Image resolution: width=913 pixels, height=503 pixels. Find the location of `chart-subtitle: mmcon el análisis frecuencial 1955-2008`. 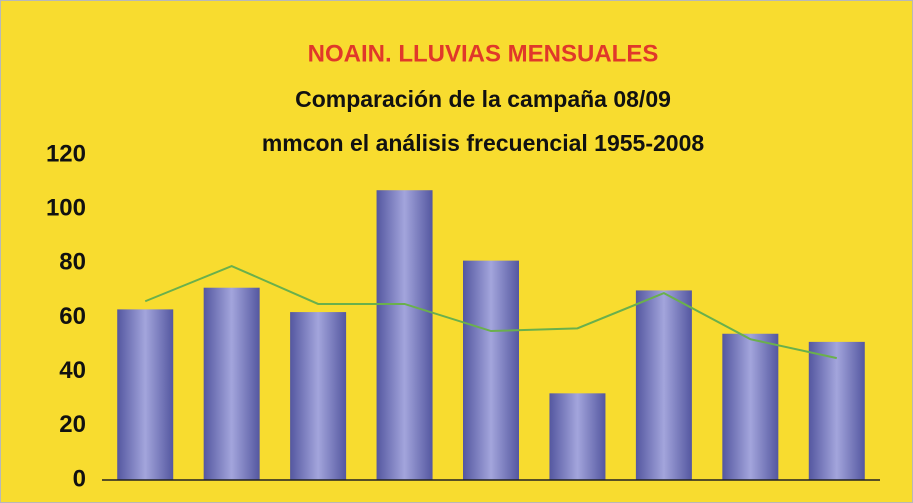

chart-subtitle: mmcon el análisis frecuencial 1955-2008 is located at coordinates (483, 143).